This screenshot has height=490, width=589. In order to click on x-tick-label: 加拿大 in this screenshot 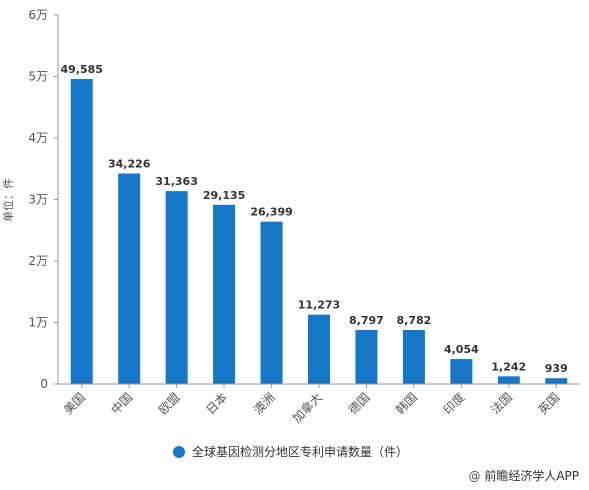, I will do `click(307, 408)`.